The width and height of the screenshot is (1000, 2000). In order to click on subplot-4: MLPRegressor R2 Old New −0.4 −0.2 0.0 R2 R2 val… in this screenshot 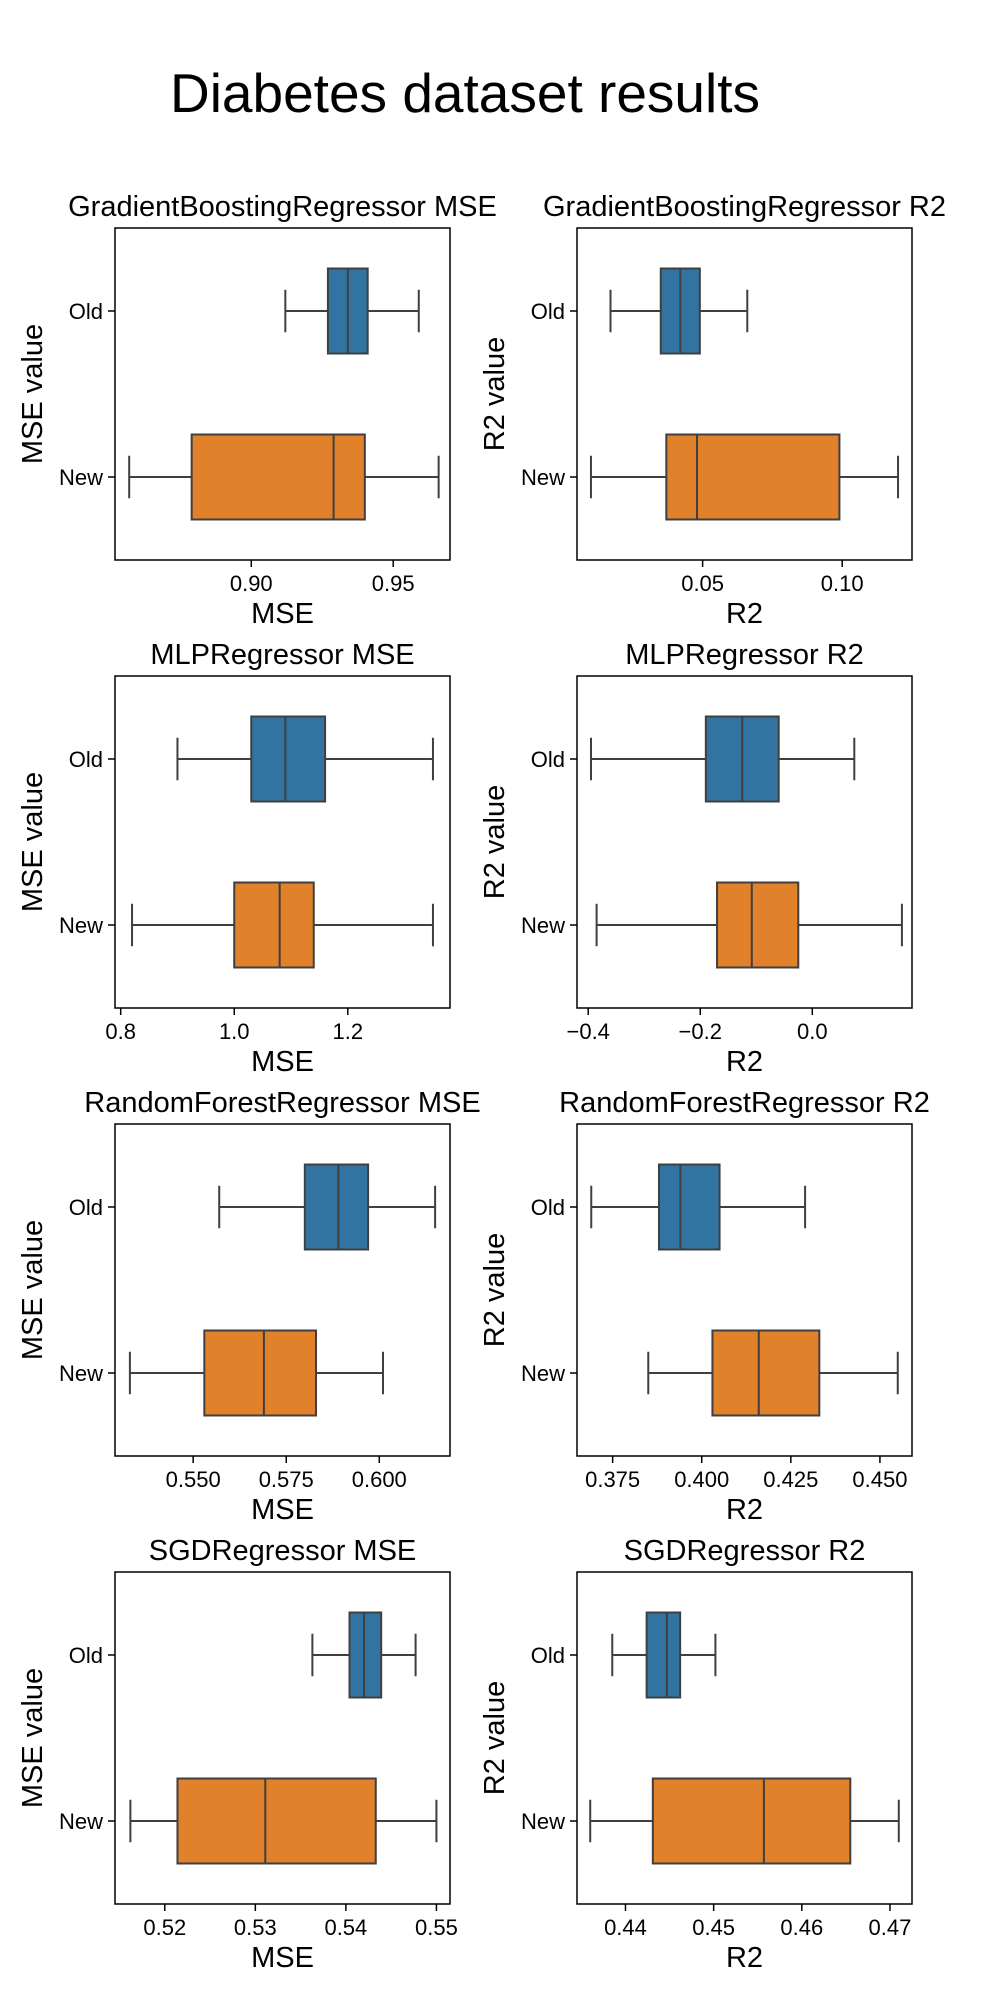, I will do `click(696, 858)`.